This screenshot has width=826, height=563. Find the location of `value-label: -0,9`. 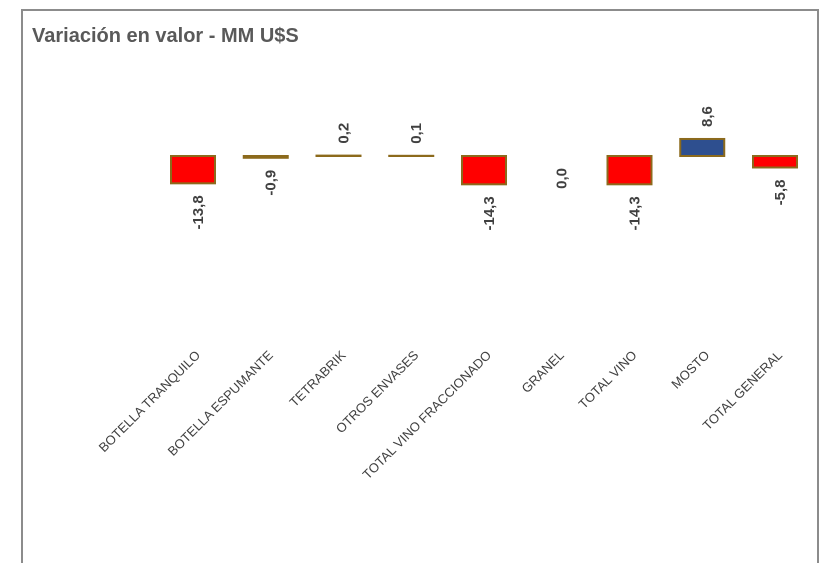

value-label: -0,9 is located at coordinates (271, 183).